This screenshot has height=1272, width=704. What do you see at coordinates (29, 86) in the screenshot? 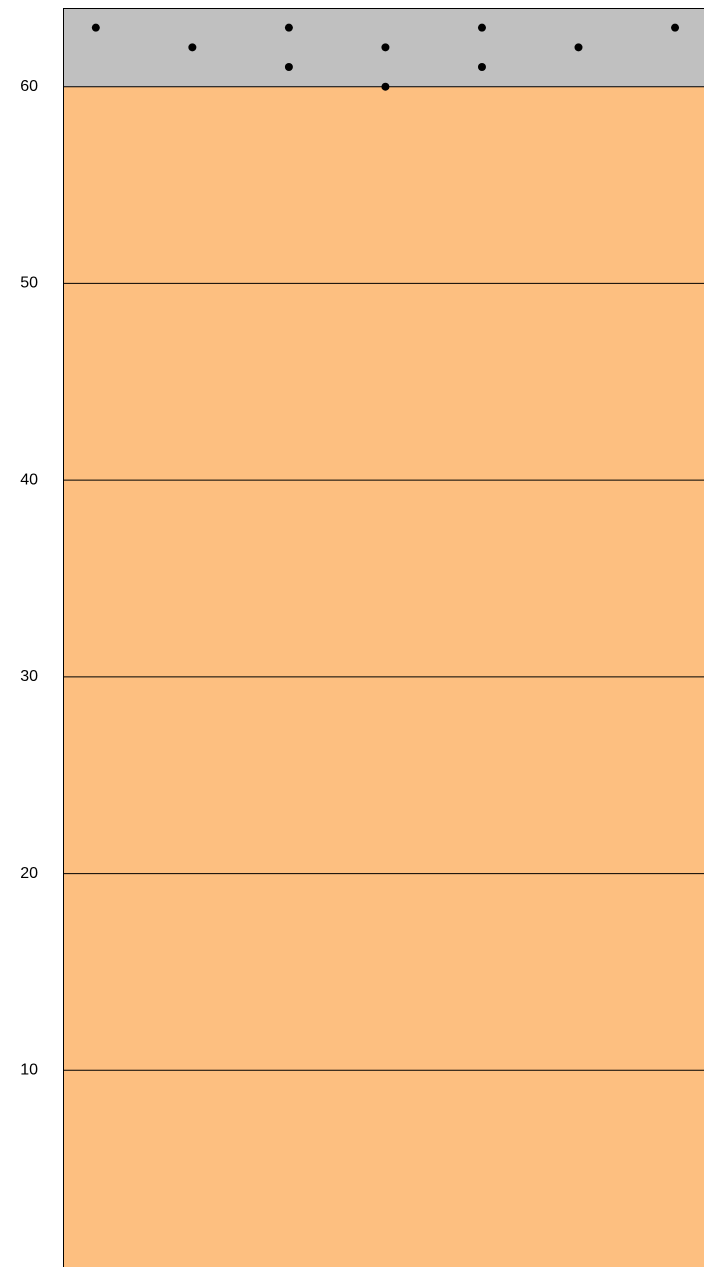
I see `y-tick-label: 60` at bounding box center [29, 86].